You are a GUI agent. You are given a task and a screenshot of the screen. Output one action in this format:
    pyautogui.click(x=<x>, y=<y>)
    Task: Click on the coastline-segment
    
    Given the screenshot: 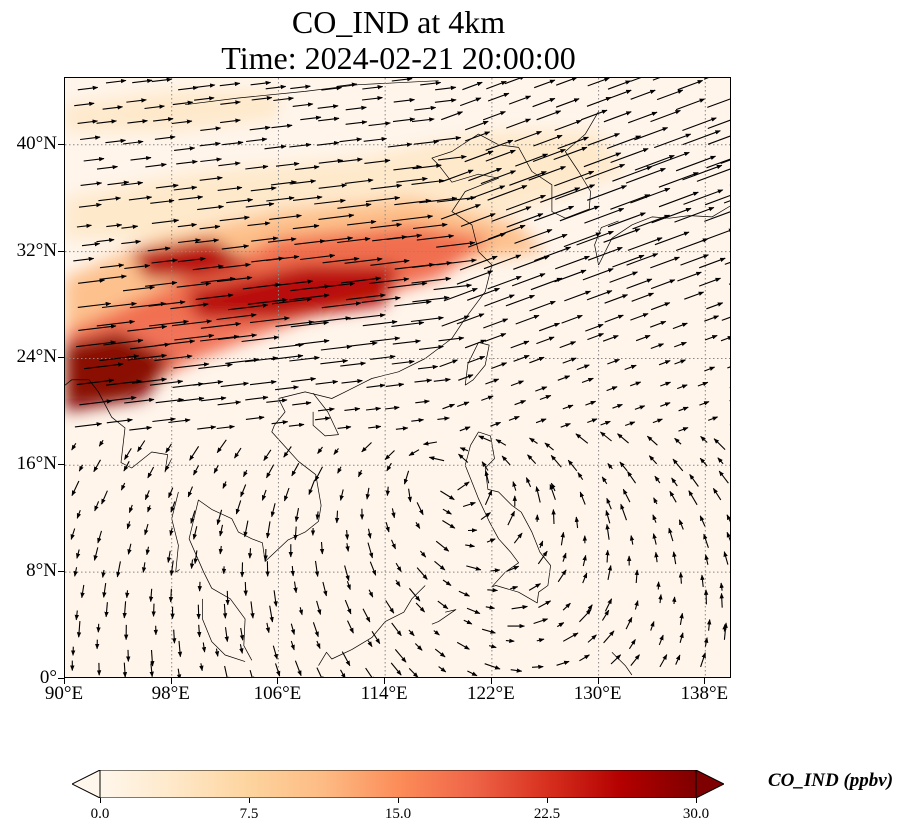 What is the action you would take?
    pyautogui.click(x=558, y=165)
    